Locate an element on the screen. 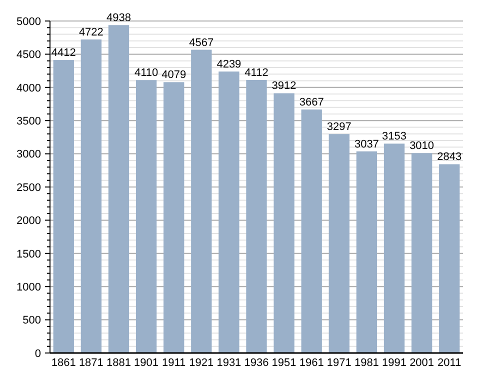 The height and width of the screenshot is (373, 488). x-tick-label: 1931 is located at coordinates (229, 363).